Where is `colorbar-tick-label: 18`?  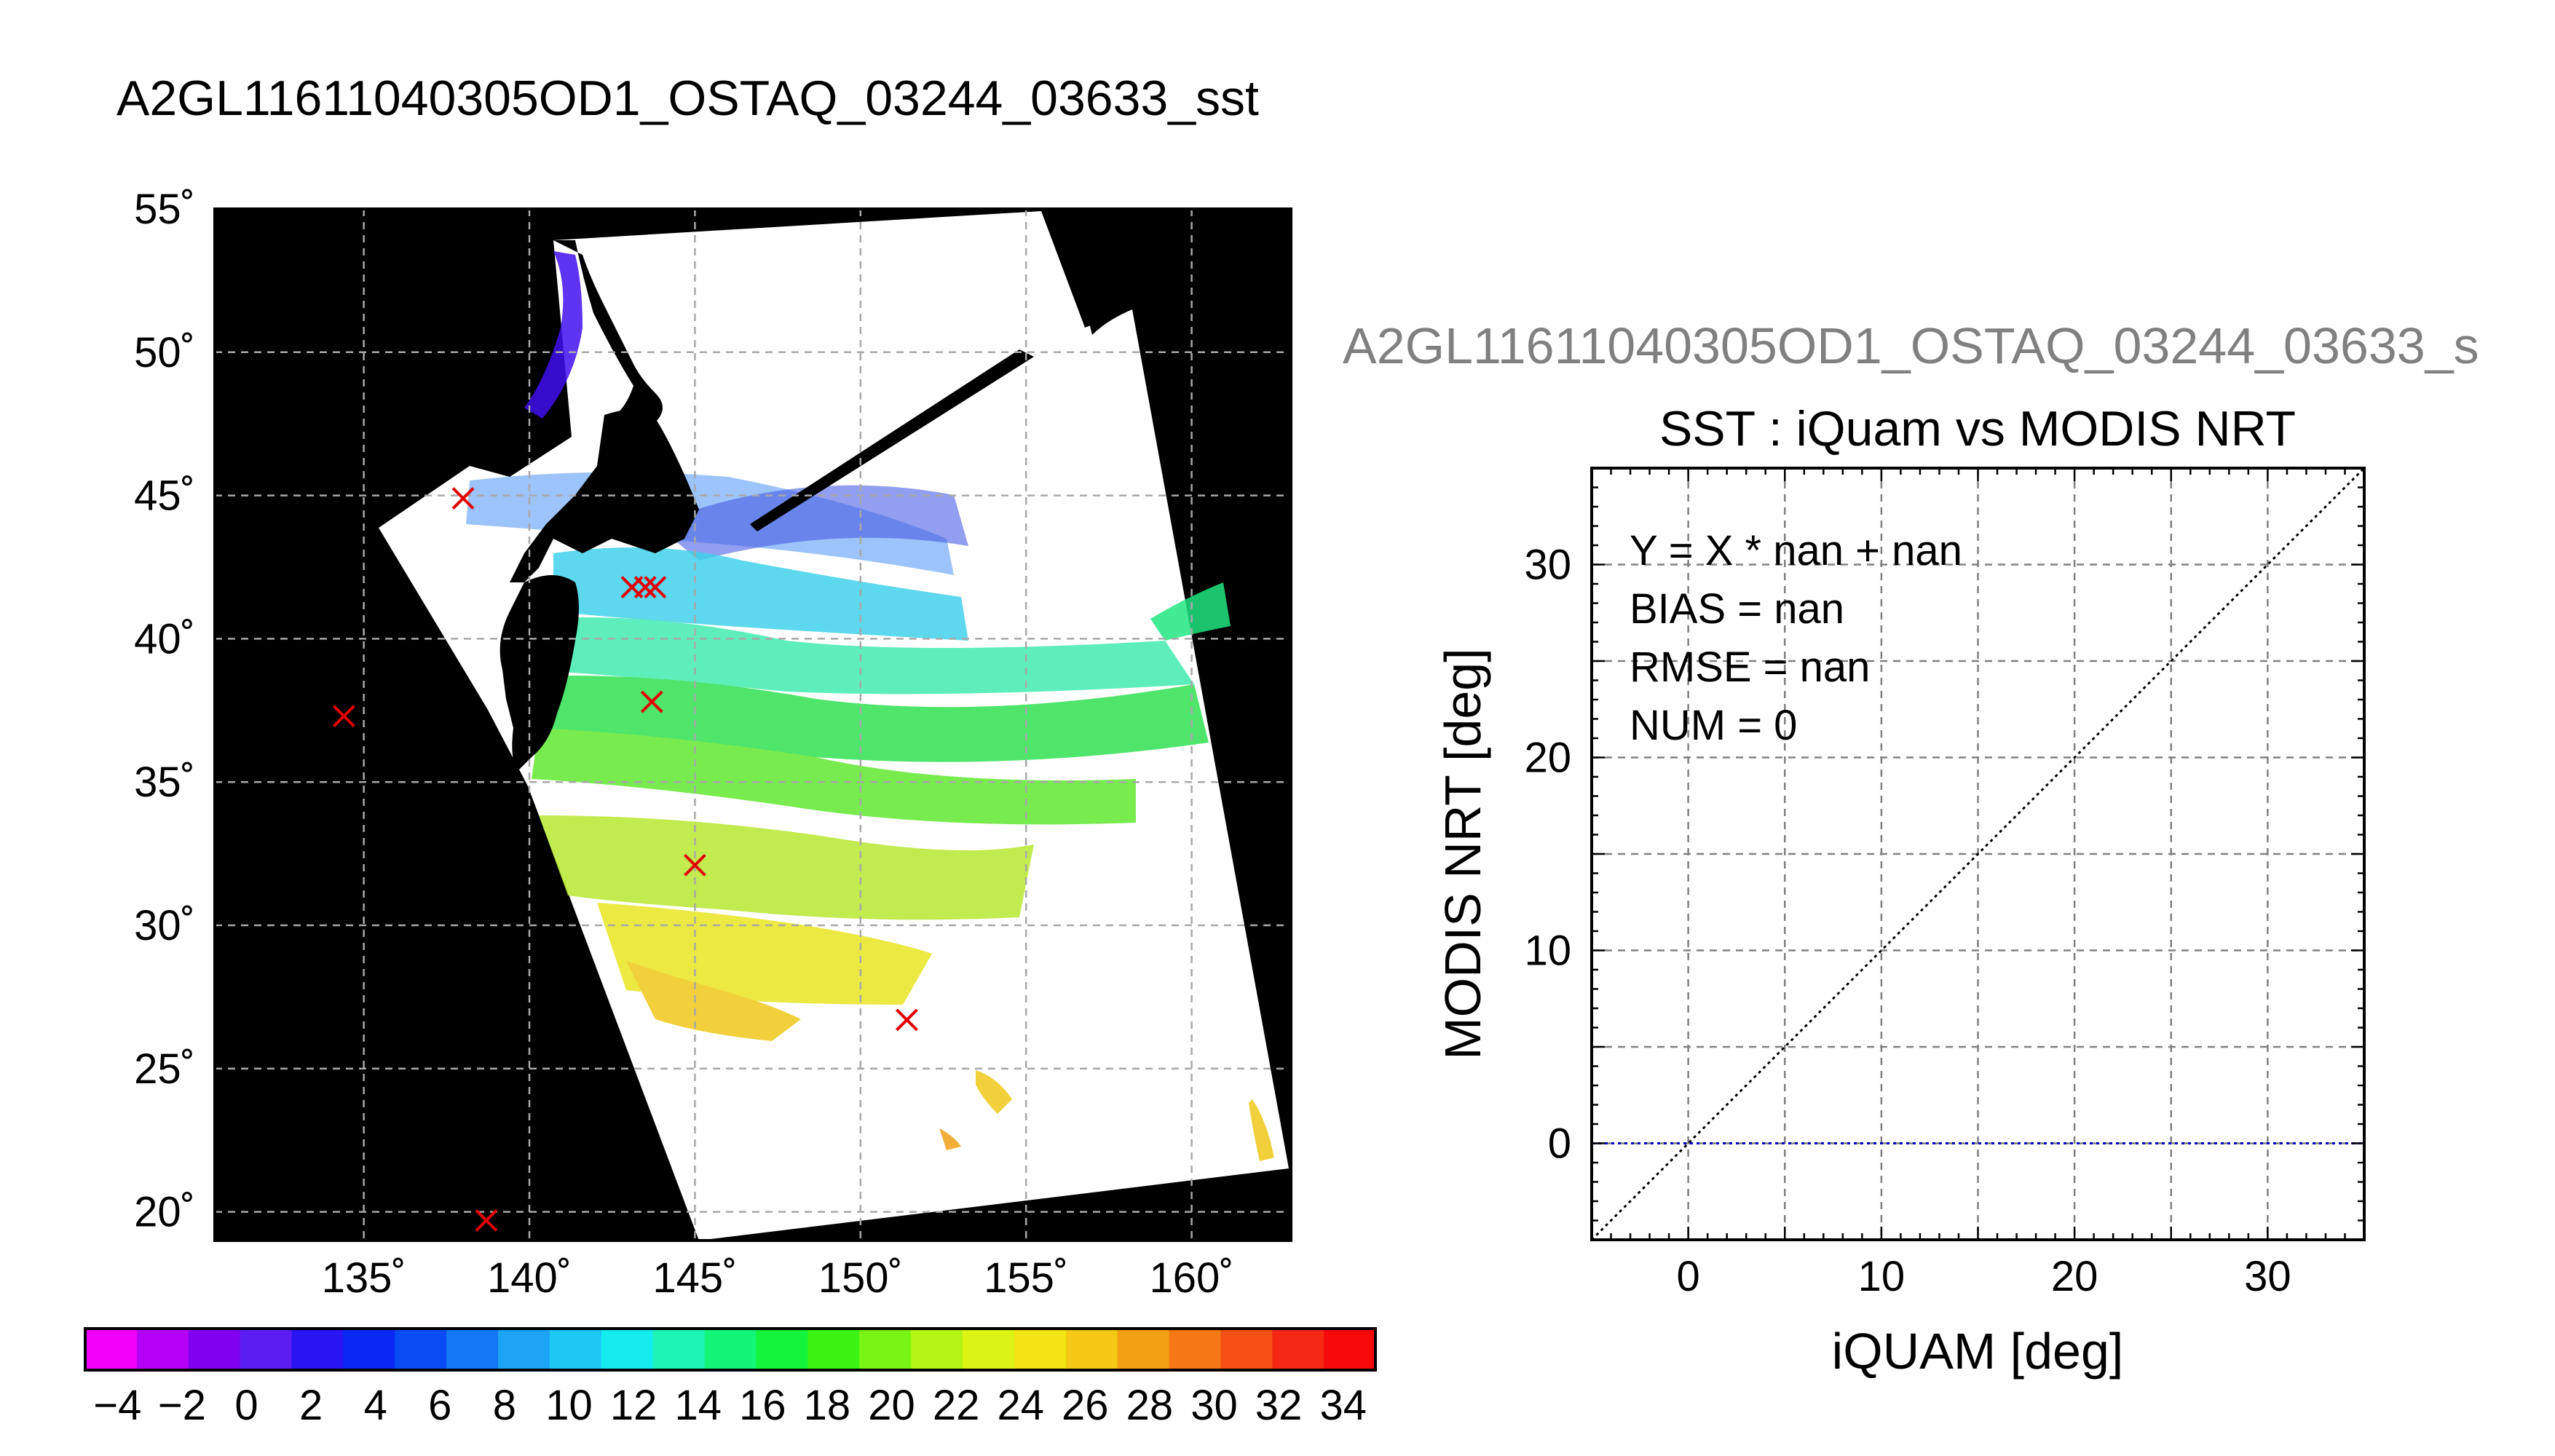 colorbar-tick-label: 18 is located at coordinates (827, 1405).